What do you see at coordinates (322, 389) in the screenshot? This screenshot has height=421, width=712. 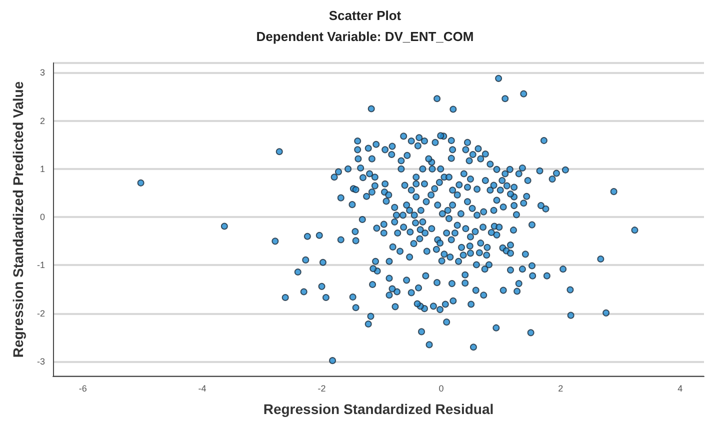 I see `x-tick-label: -2` at bounding box center [322, 389].